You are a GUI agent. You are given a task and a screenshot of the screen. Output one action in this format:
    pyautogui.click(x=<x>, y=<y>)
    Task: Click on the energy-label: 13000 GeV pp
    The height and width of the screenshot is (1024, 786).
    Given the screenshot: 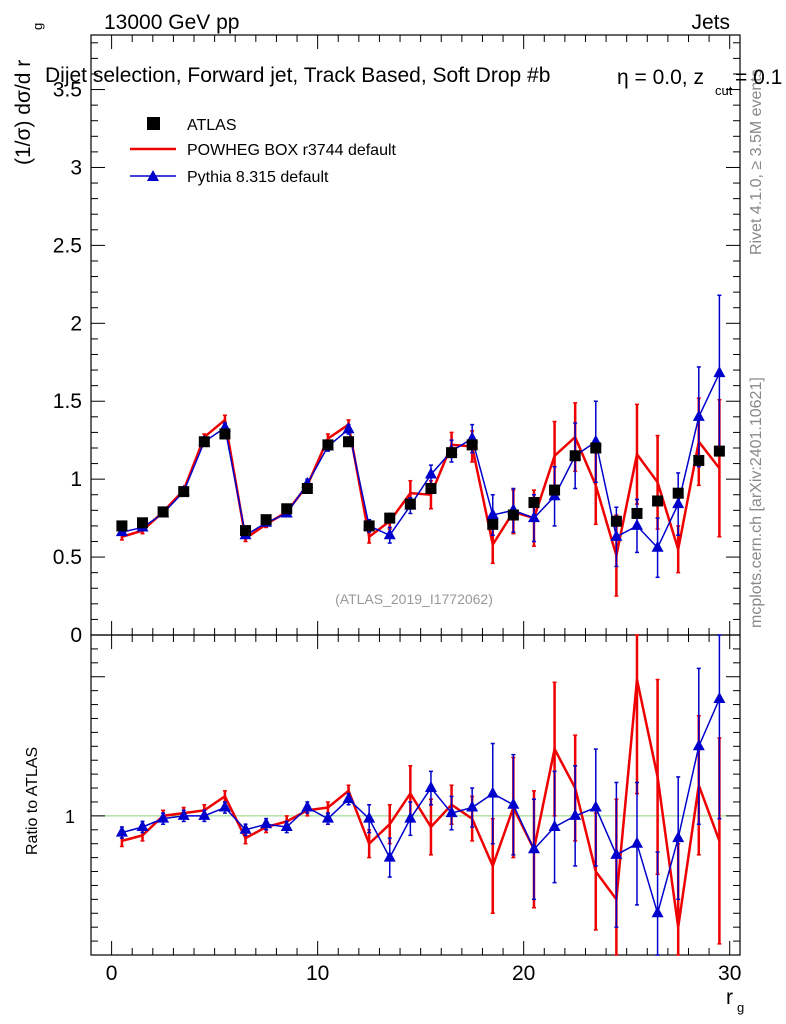 What is the action you would take?
    pyautogui.click(x=171, y=22)
    